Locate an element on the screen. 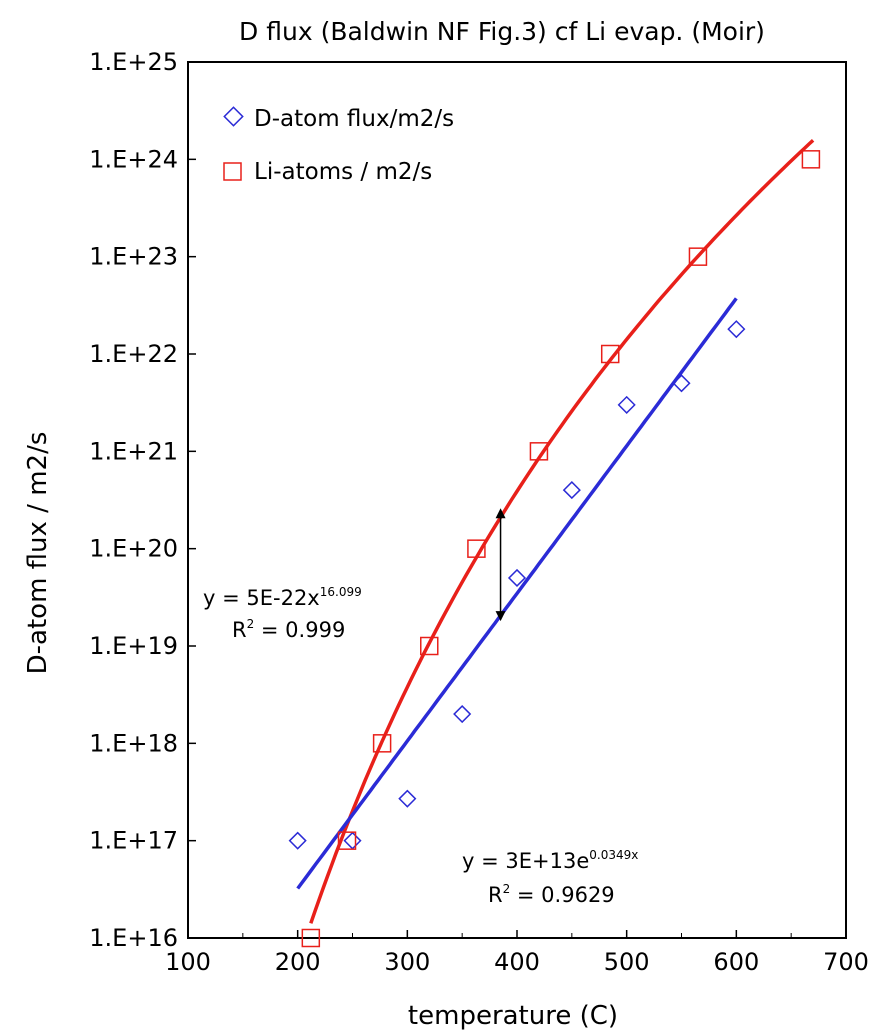 This screenshot has height=1035, width=875. legend-label-li-atoms: Li-atoms / m2/s is located at coordinates (343, 172).